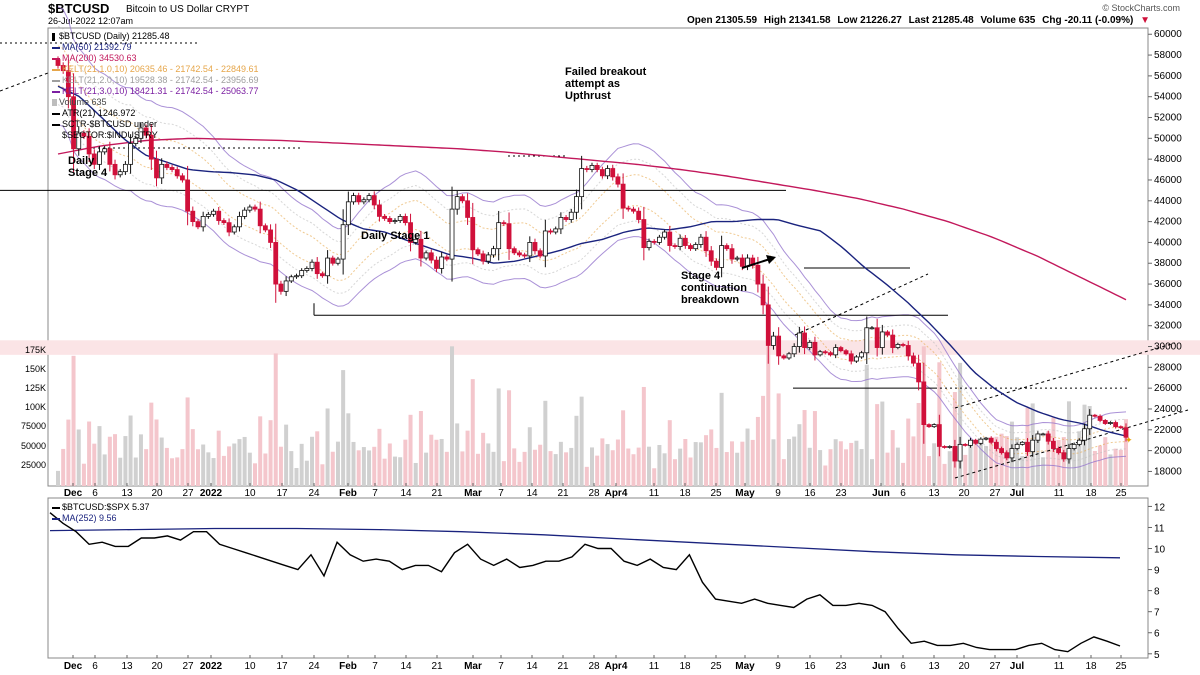 This screenshot has height=675, width=1200. I want to click on lower-legend: $BTCUSD:$SPX 5.37 MA(252) 9.56, so click(101, 513).